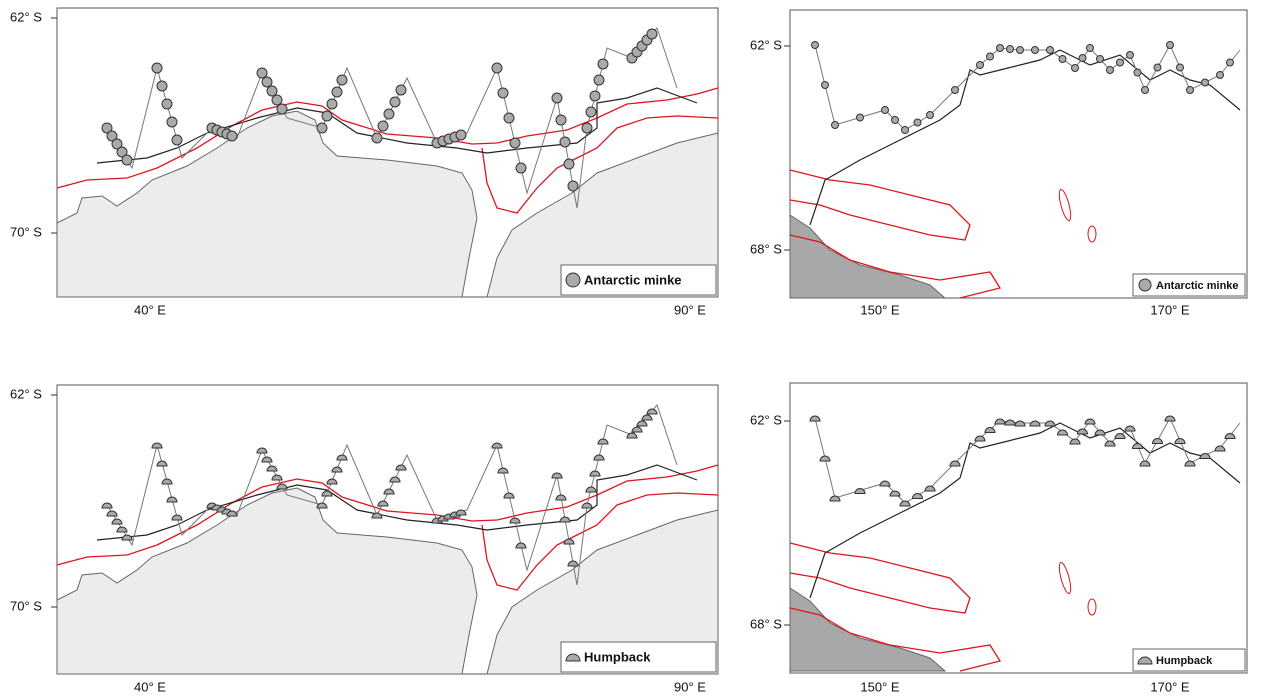  I want to click on longitude-label: 90° E, so click(690, 686).